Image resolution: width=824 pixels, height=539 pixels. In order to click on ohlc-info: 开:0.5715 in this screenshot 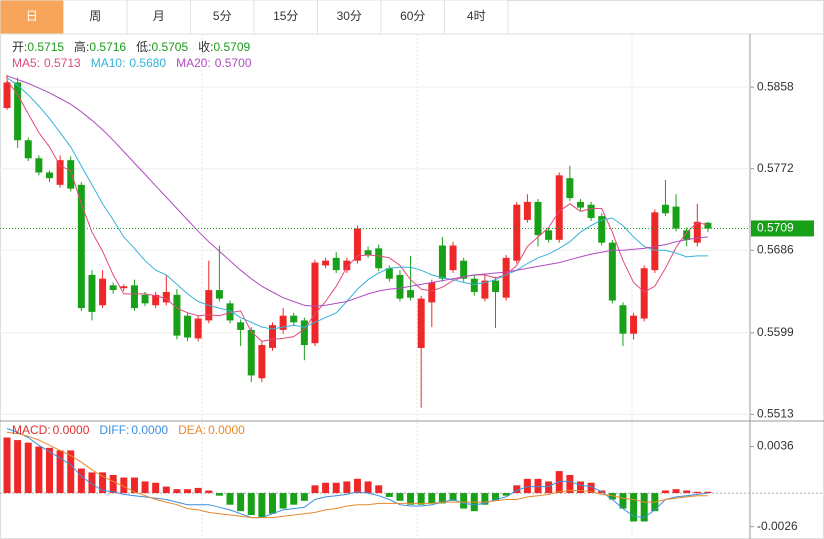, I will do `click(38, 47)`.